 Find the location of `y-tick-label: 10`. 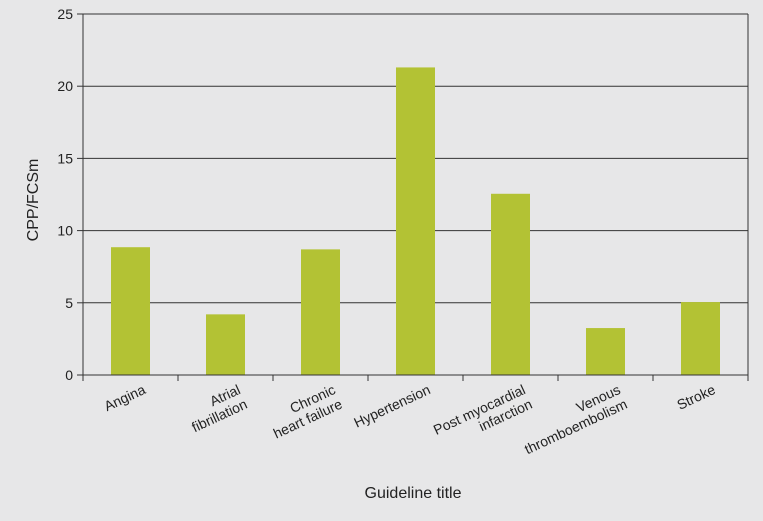

y-tick-label: 10 is located at coordinates (65, 231).